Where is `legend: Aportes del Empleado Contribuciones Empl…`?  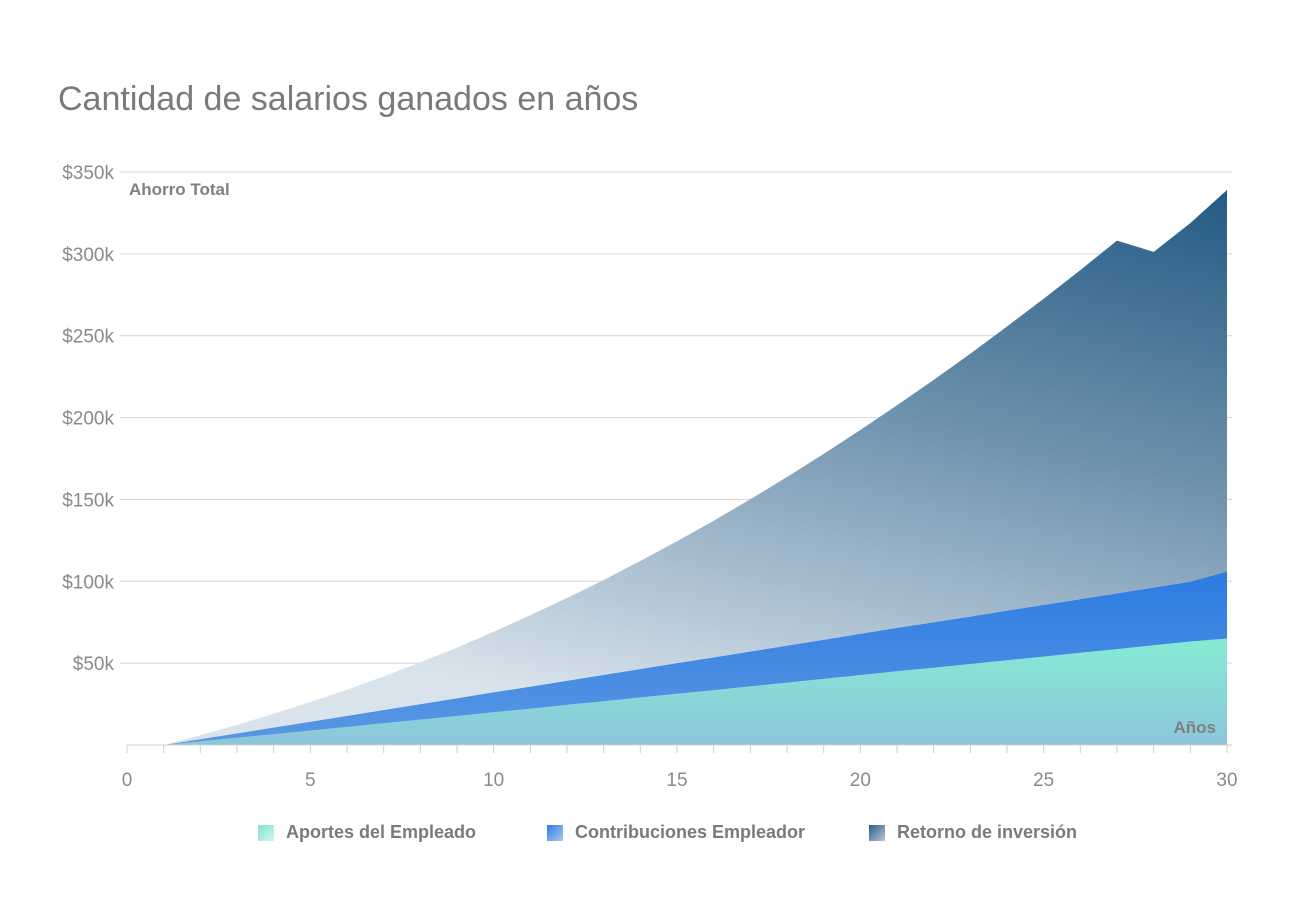
legend: Aportes del Empleado Contribuciones Empl… is located at coordinates (650, 837).